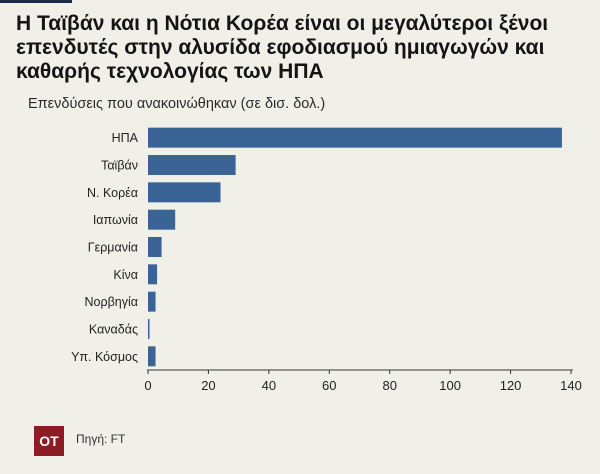 This screenshot has height=474, width=600. What do you see at coordinates (113, 248) in the screenshot?
I see `category-label: Γερμανία` at bounding box center [113, 248].